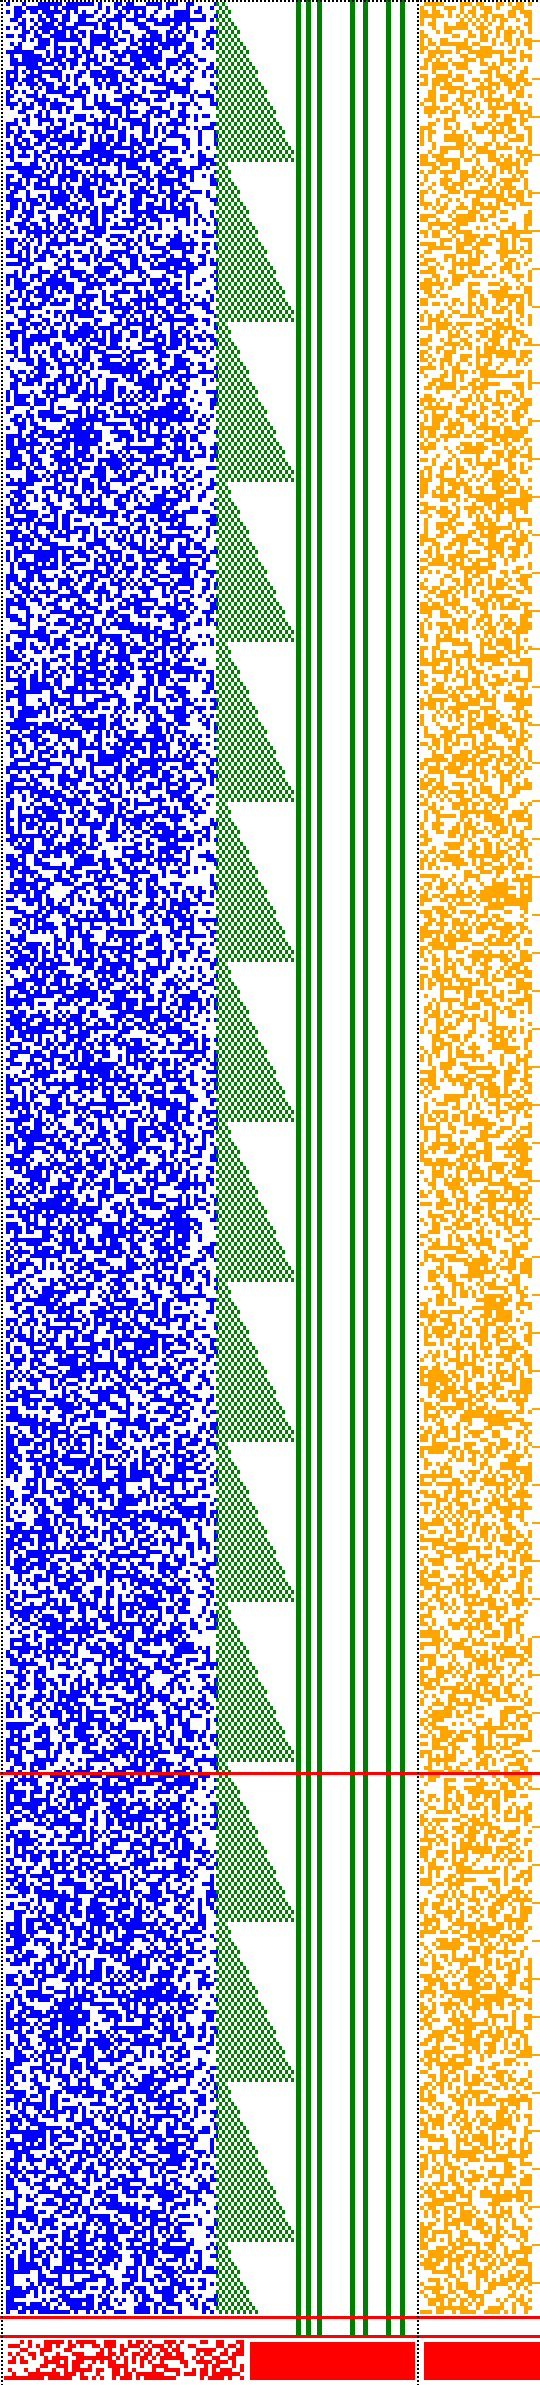  I want to click on carry-cells, so click(255, 1158).